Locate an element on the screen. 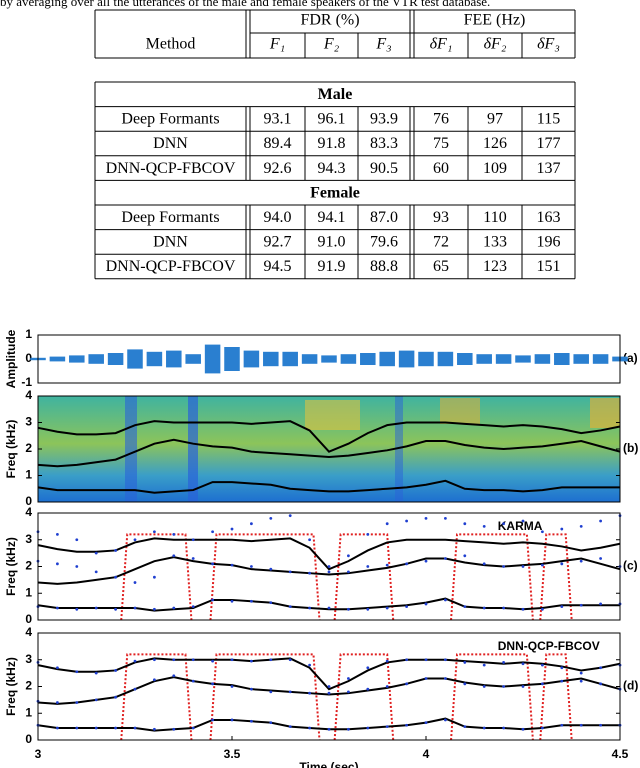 The image size is (640, 768). formant-track is located at coordinates (329, 453).